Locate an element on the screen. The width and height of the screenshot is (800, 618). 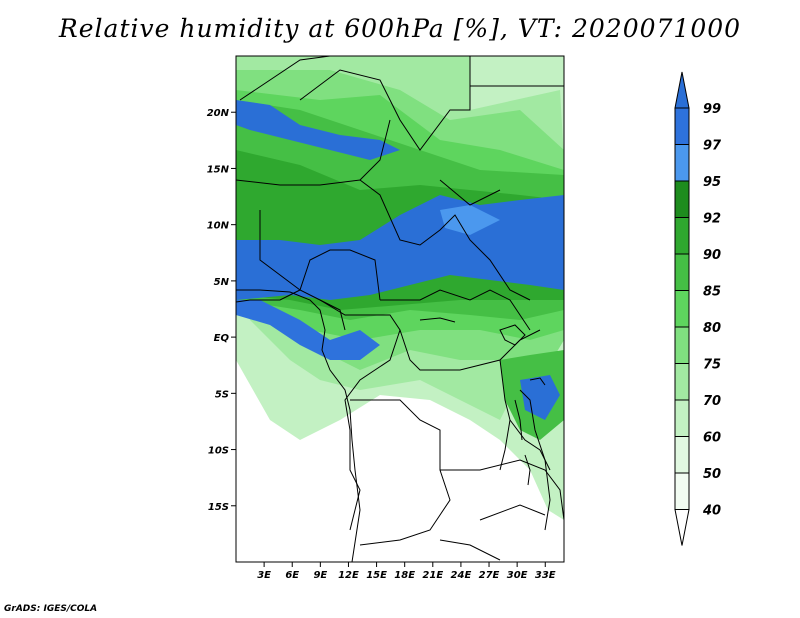
lat-tick-label: 15S is located at coordinates (218, 507).